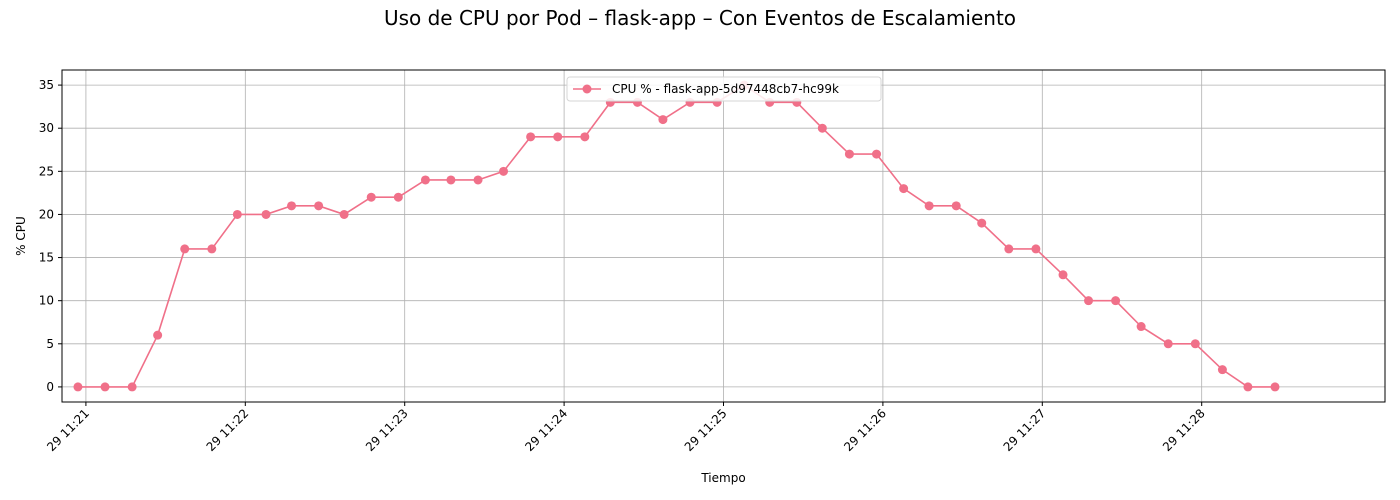 The width and height of the screenshot is (1400, 500). What do you see at coordinates (46, 258) in the screenshot?
I see `y-tick-label: 15` at bounding box center [46, 258].